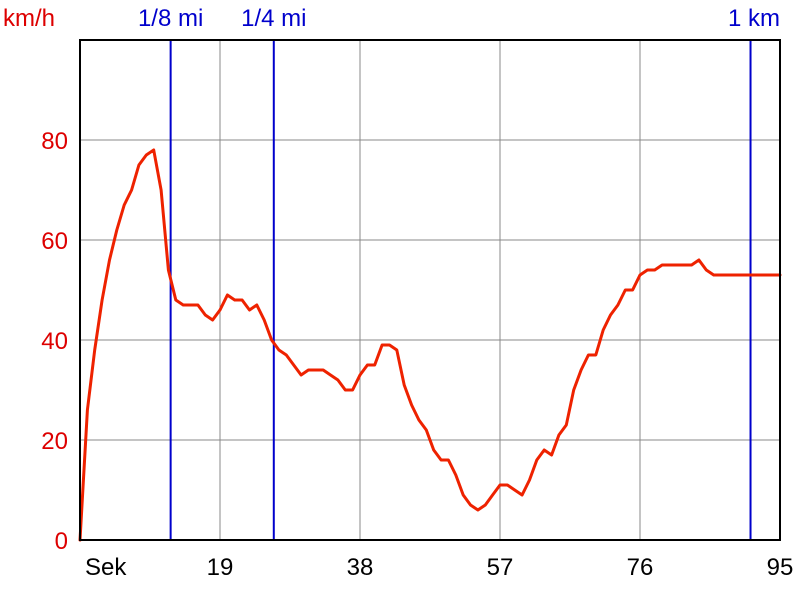 This screenshot has width=800, height=600. Describe the element at coordinates (754, 18) in the screenshot. I see `marker-label: 1 km` at that location.